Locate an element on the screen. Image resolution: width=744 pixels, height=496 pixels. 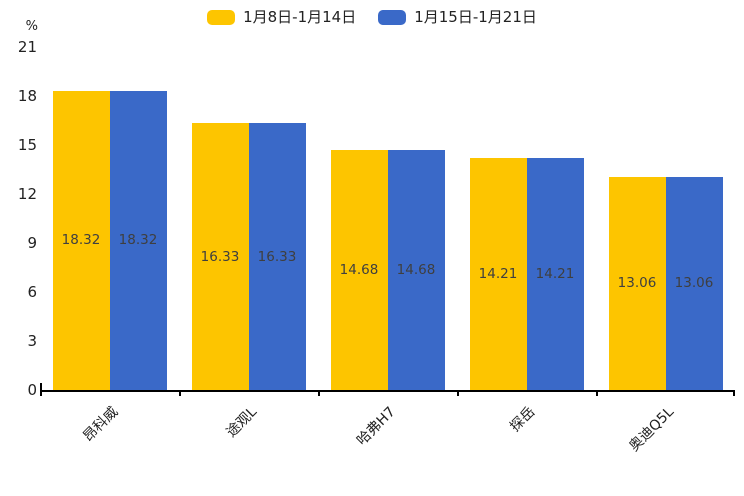
legend-item-series-1: 1月8日-1月14日 is located at coordinates (281, 17).